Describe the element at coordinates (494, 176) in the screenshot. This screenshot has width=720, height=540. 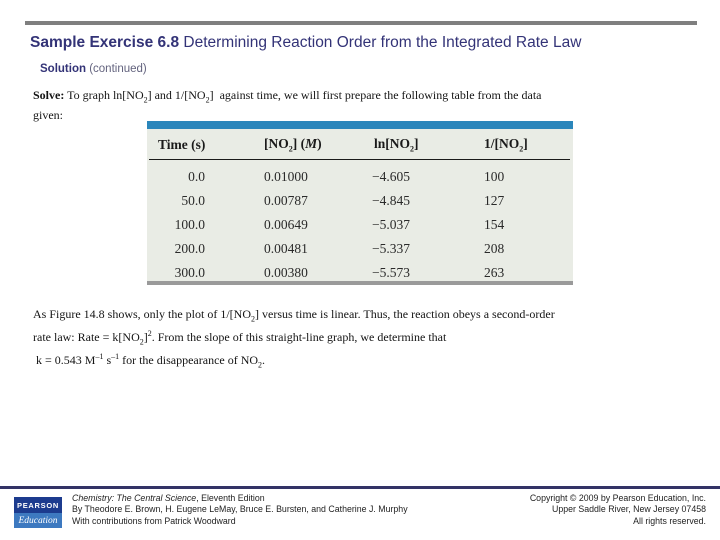
I see `table-cell-reciprocal: 100` at that location.